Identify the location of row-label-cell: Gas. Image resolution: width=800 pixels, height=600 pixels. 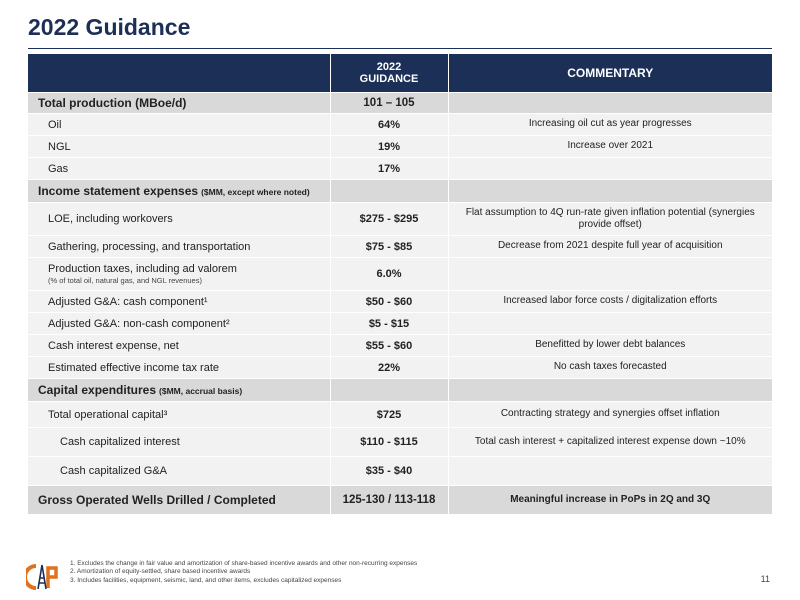
(179, 168).